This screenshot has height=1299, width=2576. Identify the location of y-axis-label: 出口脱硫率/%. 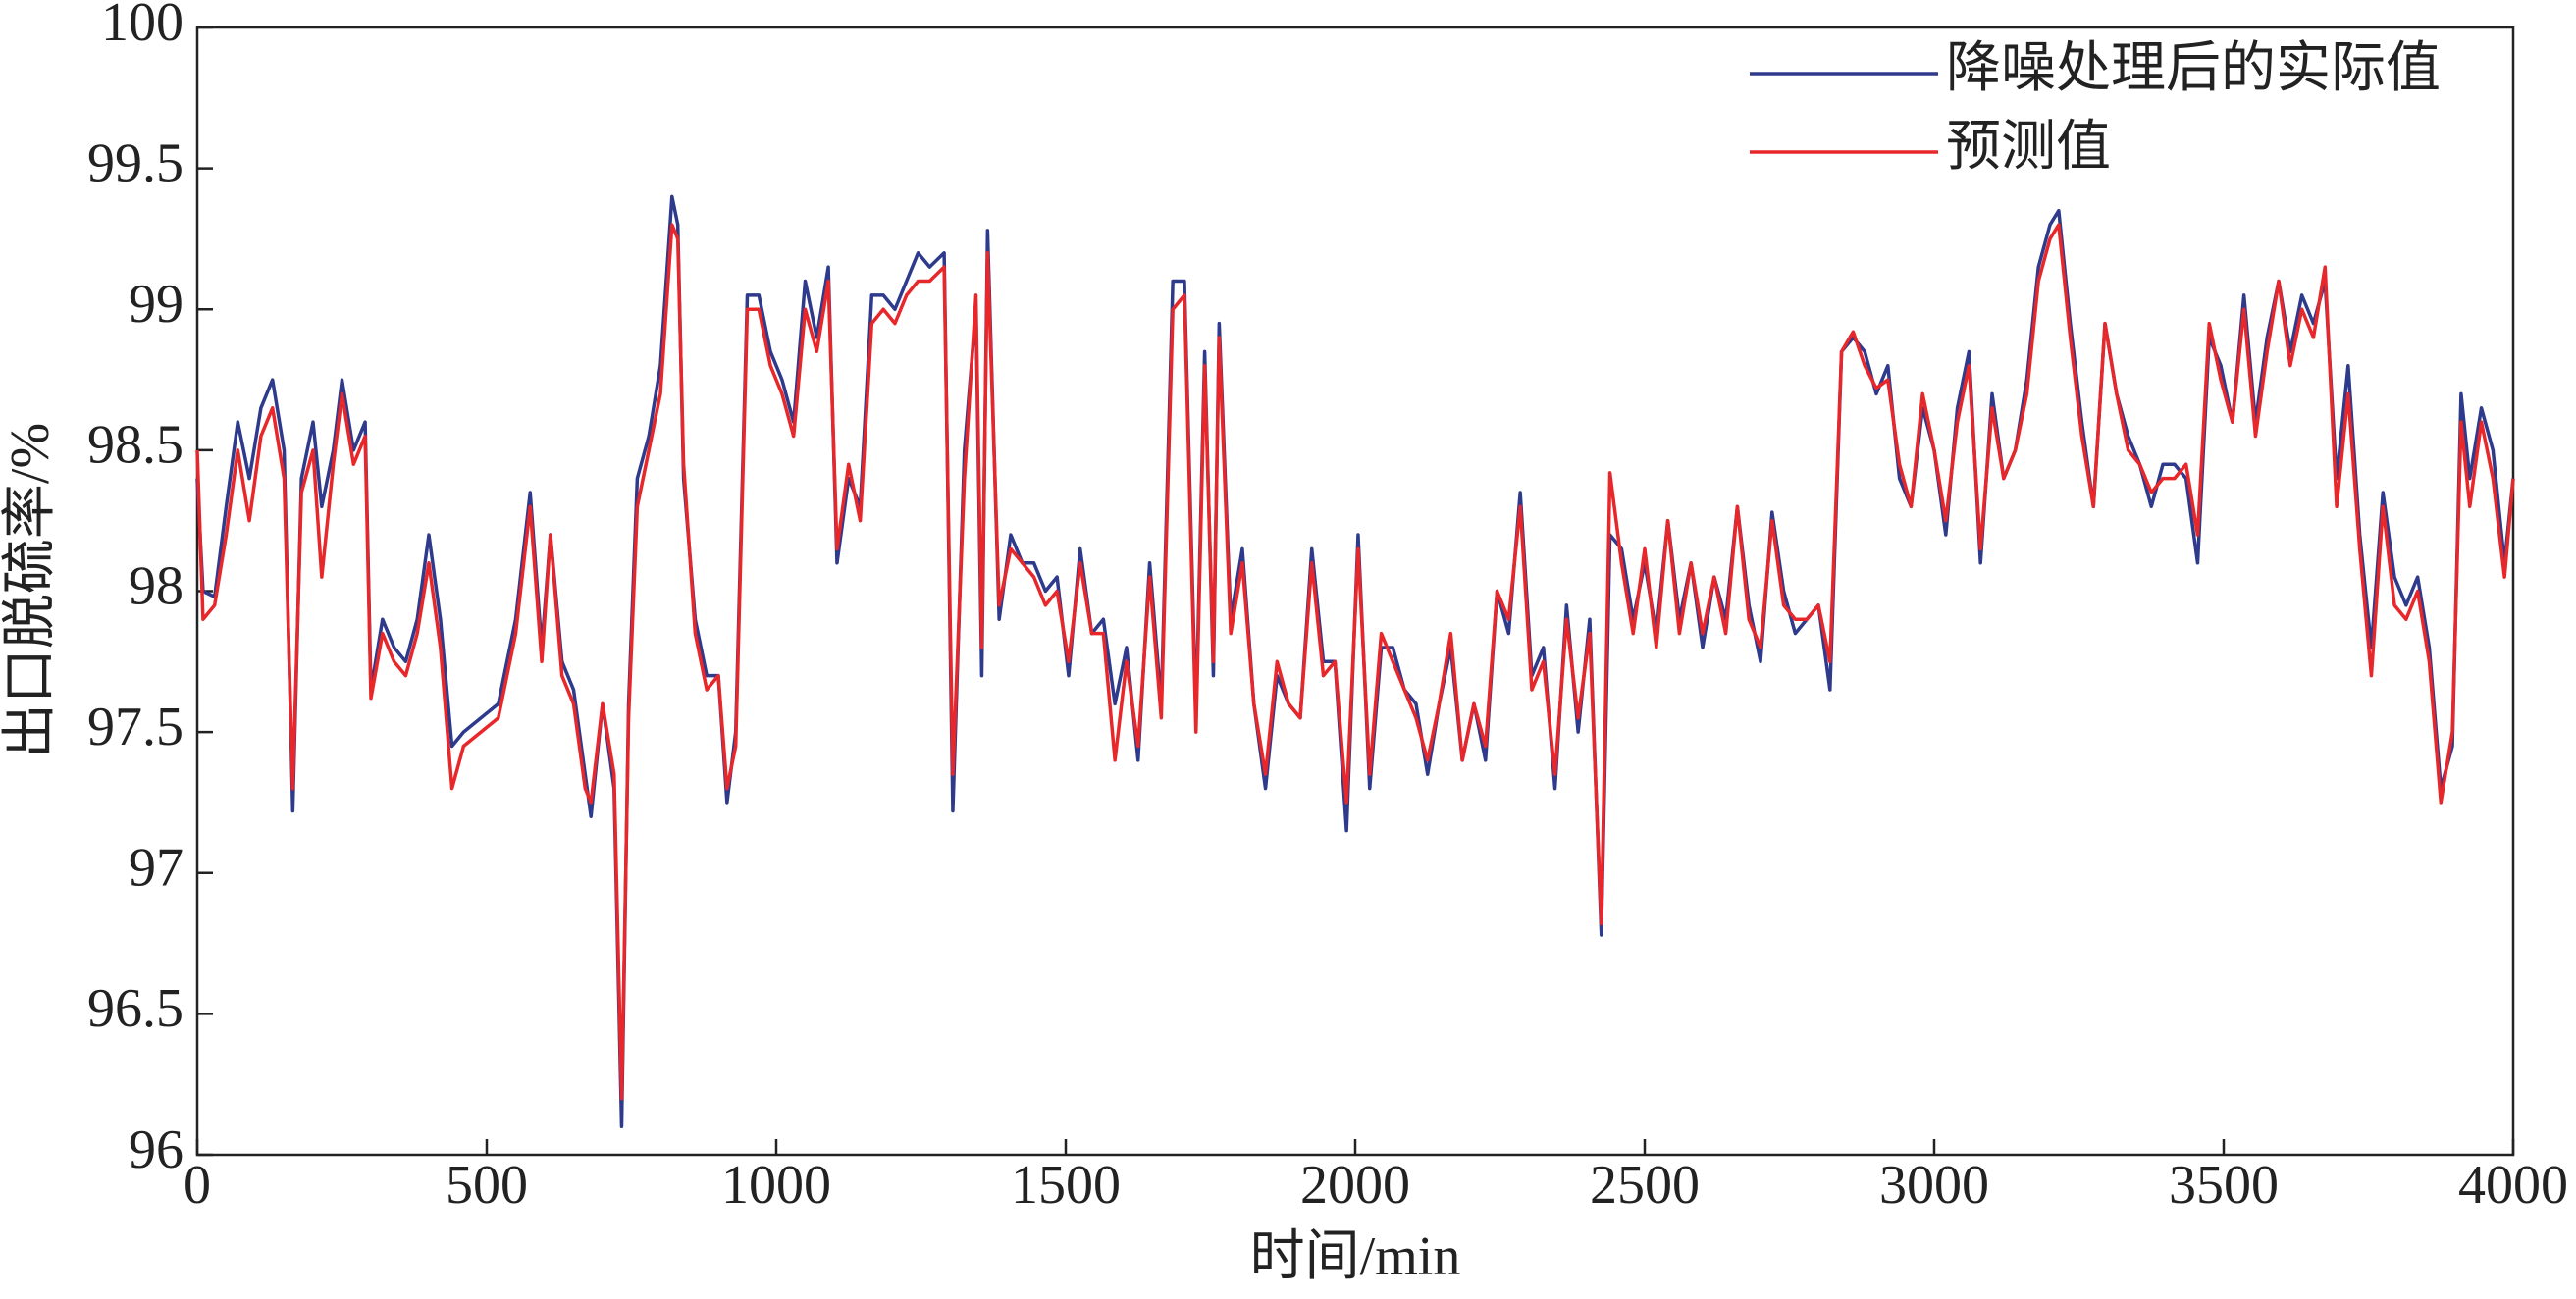
(30, 590).